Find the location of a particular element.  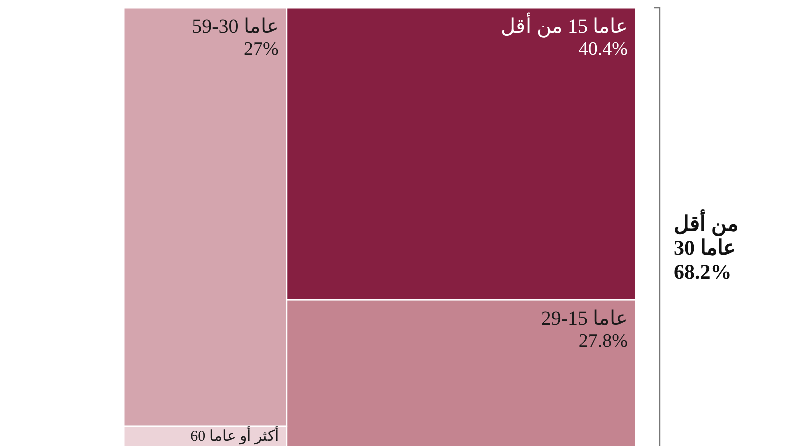

data-label: 27% is located at coordinates (260, 50).